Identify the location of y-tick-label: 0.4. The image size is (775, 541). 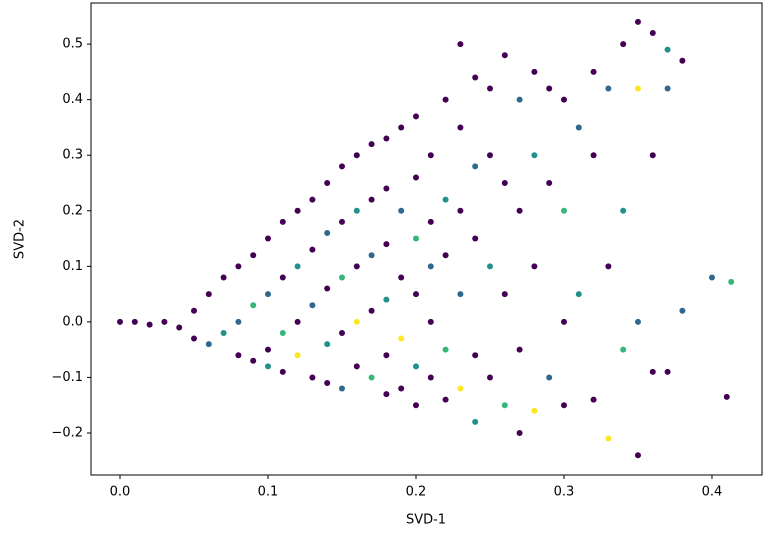
(72, 99).